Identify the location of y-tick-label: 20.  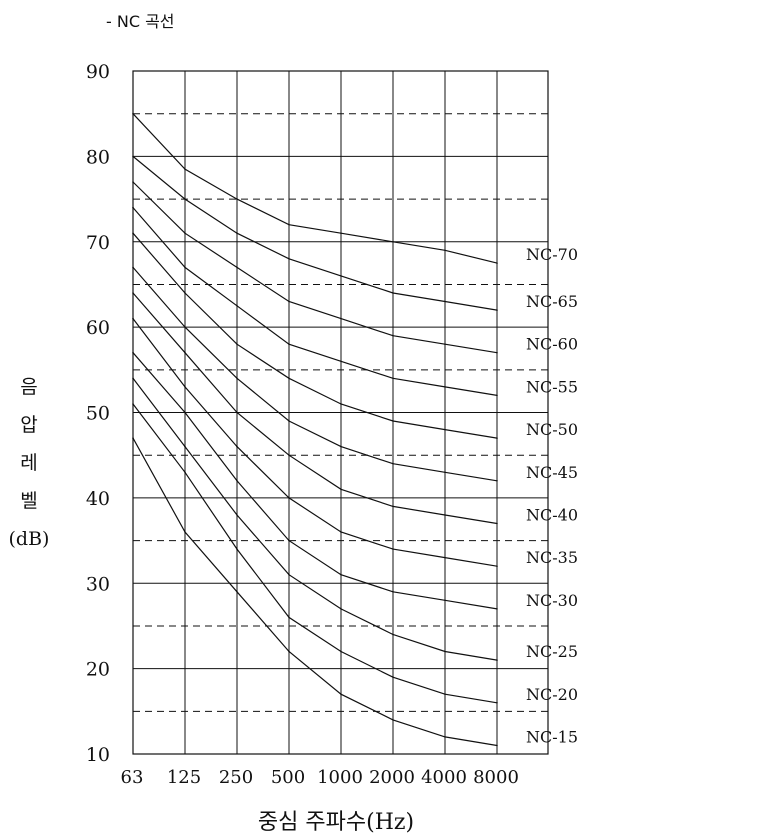
(98, 670).